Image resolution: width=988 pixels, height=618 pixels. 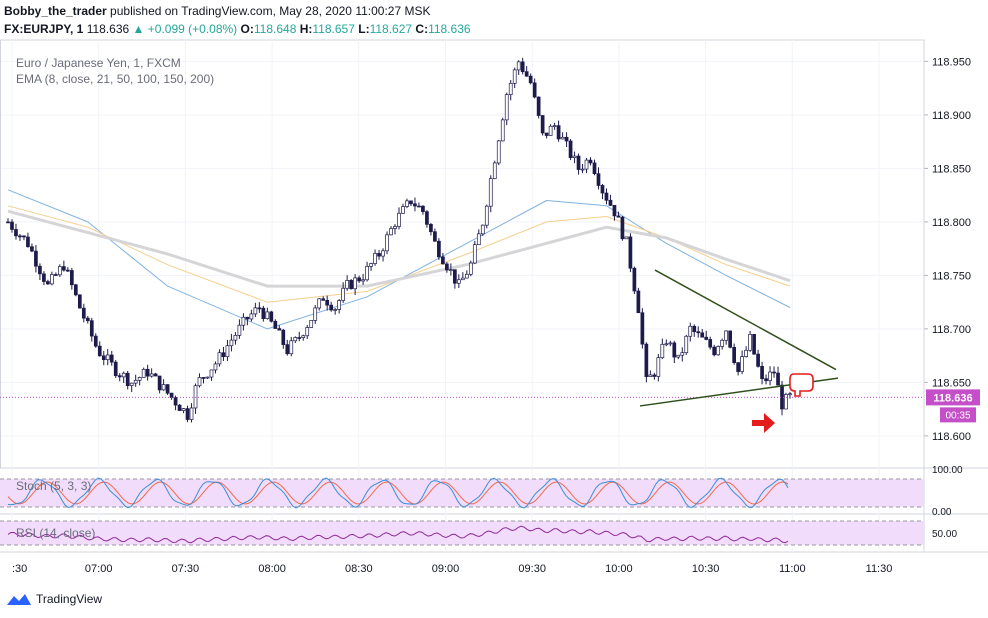 What do you see at coordinates (792, 569) in the screenshot?
I see `x-tick-label: 11:00` at bounding box center [792, 569].